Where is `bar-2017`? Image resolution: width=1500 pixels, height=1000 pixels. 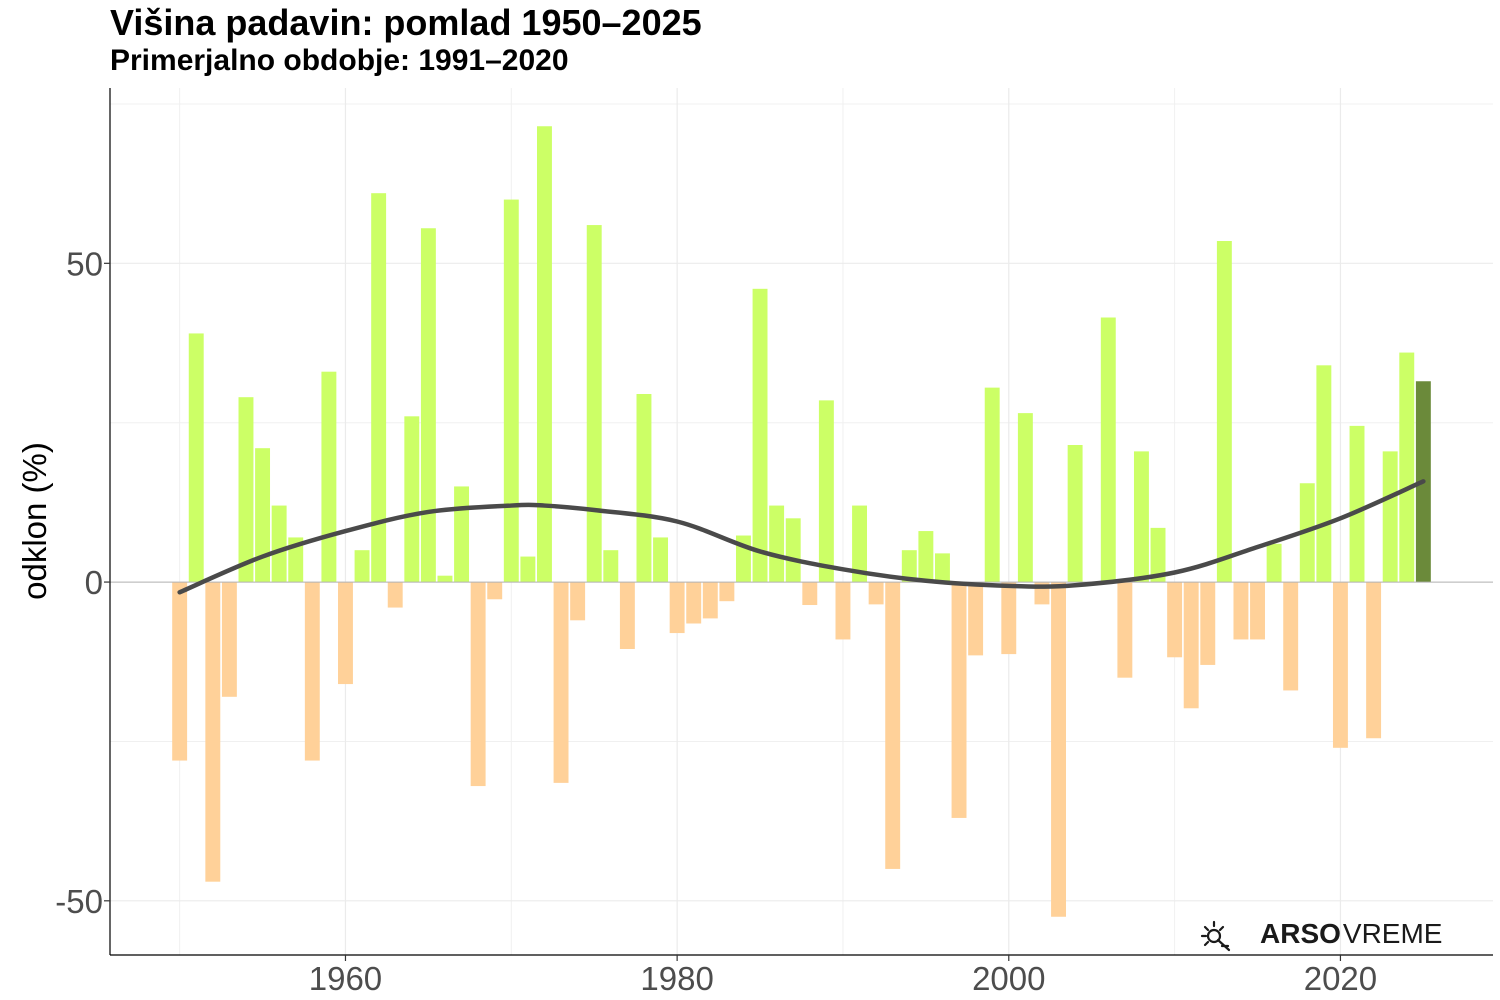
bar-2017 is located at coordinates (1291, 636).